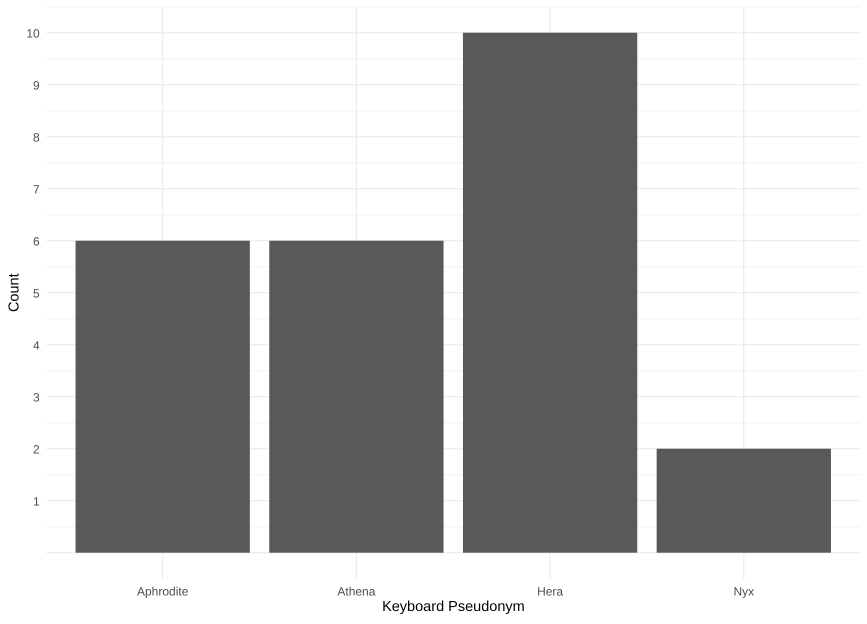  What do you see at coordinates (36, 450) in the screenshot?
I see `svg-text: 2` at bounding box center [36, 450].